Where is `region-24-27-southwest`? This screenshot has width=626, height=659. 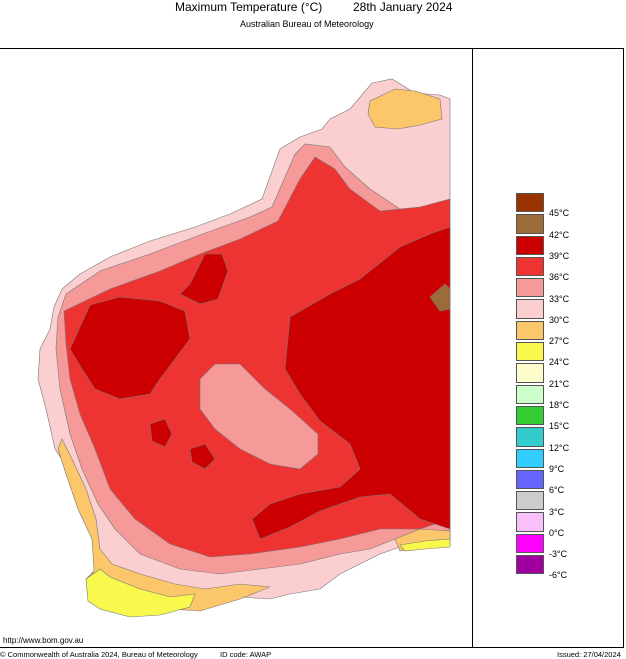 region-24-27-southwest is located at coordinates (140, 593).